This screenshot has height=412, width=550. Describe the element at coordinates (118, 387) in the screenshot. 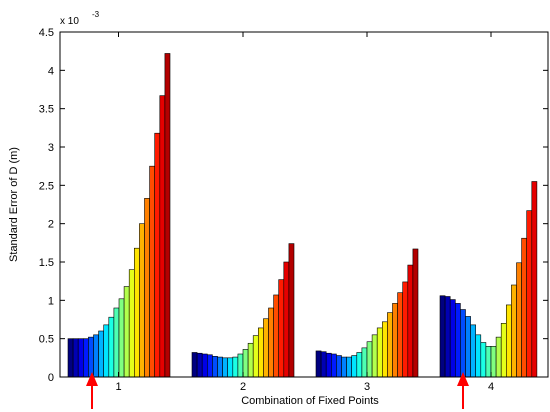

I see `x-tick-label: 1` at that location.